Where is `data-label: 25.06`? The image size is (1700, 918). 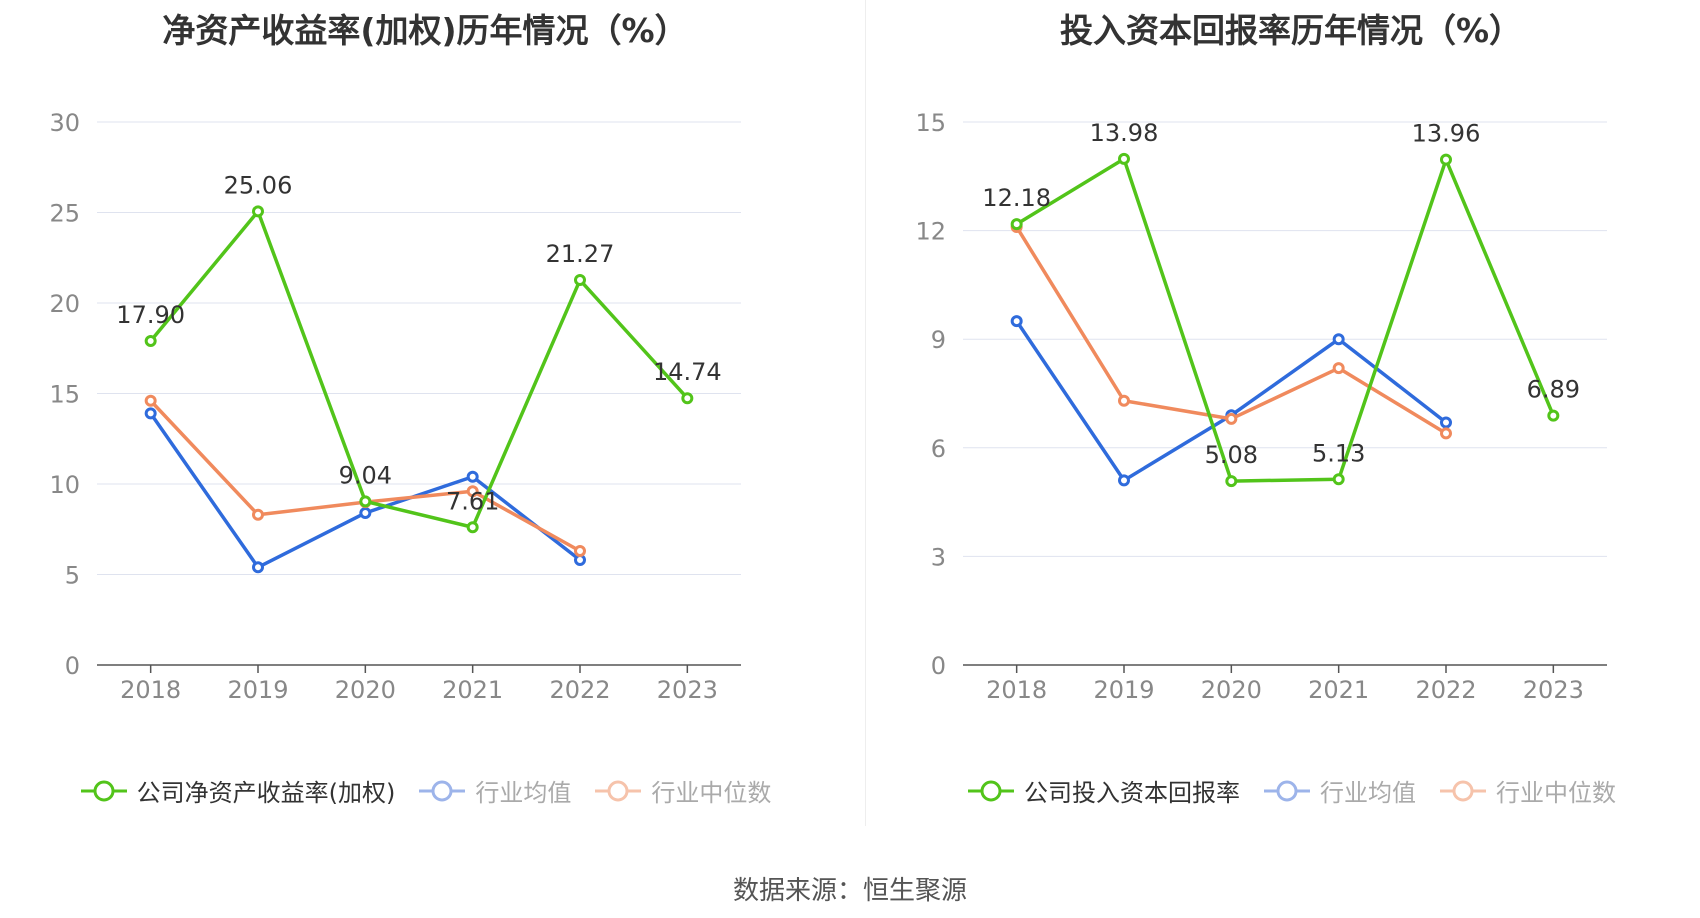 data-label: 25.06 is located at coordinates (258, 185).